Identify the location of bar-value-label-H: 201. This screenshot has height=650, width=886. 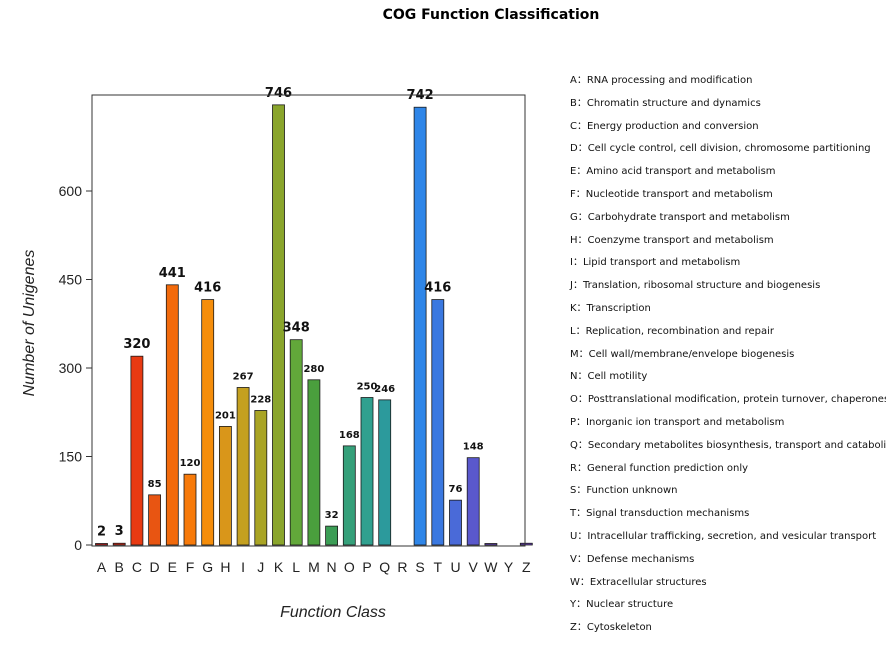
(225, 415).